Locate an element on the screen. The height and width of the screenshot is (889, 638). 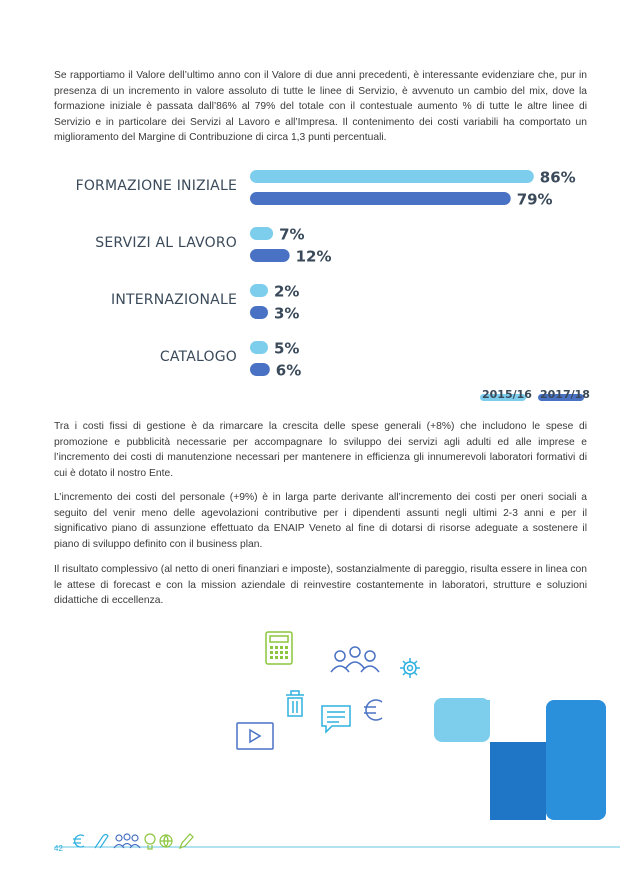
lightbulb-icon is located at coordinates (150, 841).